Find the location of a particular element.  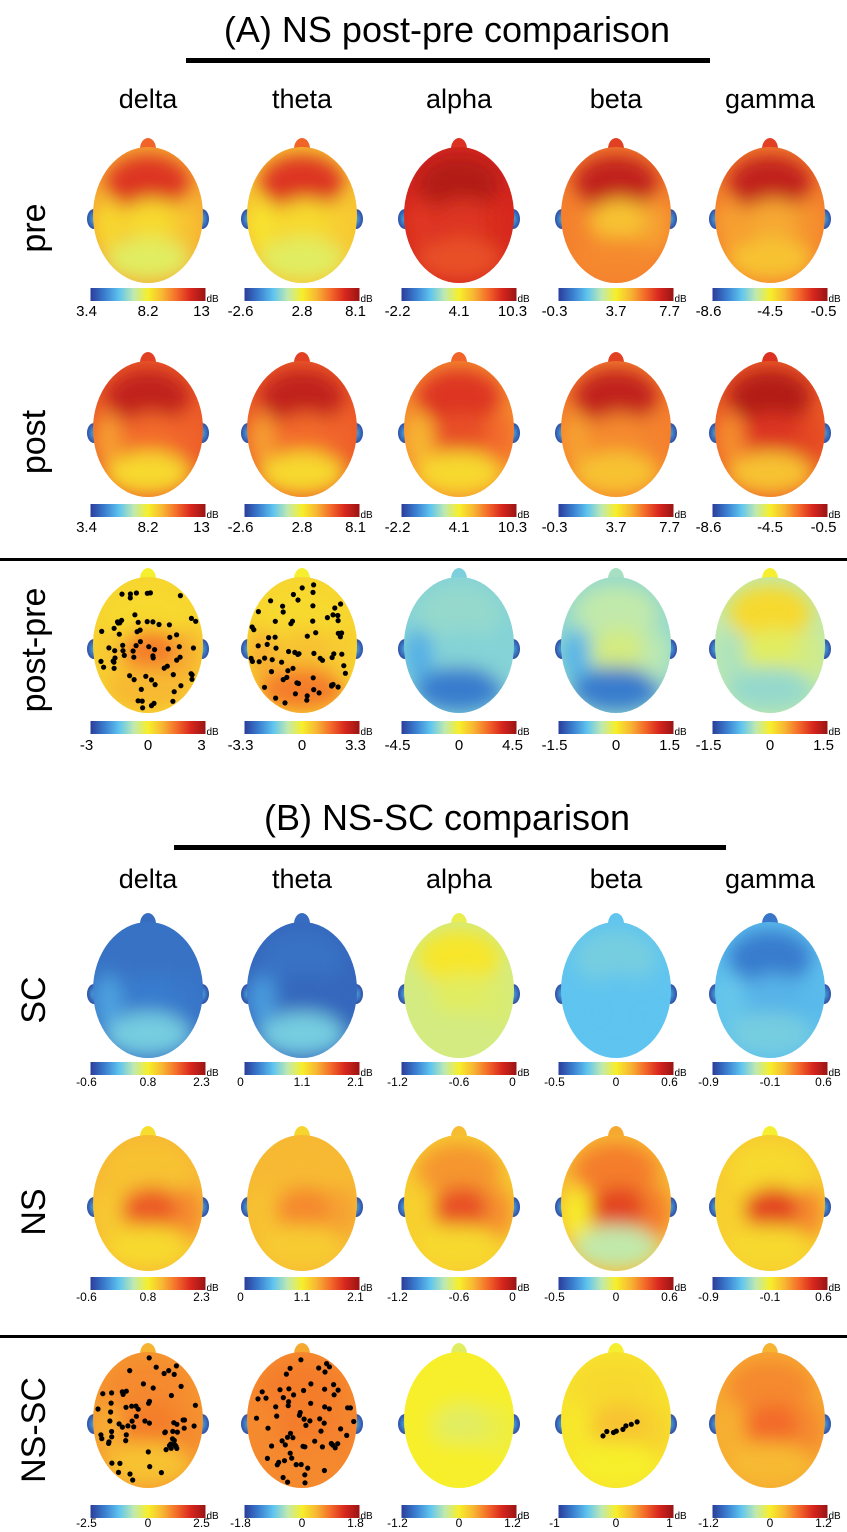

left-temporal-region is located at coordinates (108, 1000).